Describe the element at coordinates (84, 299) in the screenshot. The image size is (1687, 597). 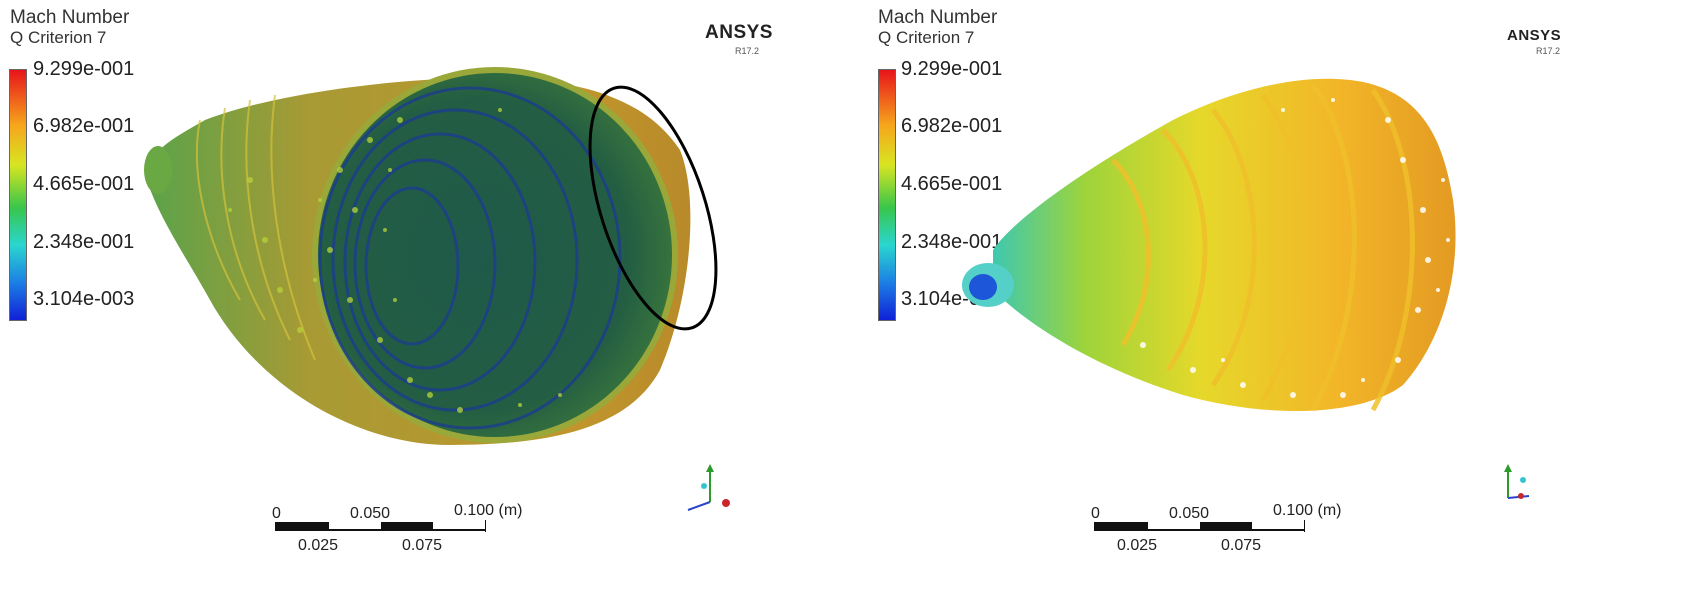
I see `legend-label-min: 3.104e-003` at that location.